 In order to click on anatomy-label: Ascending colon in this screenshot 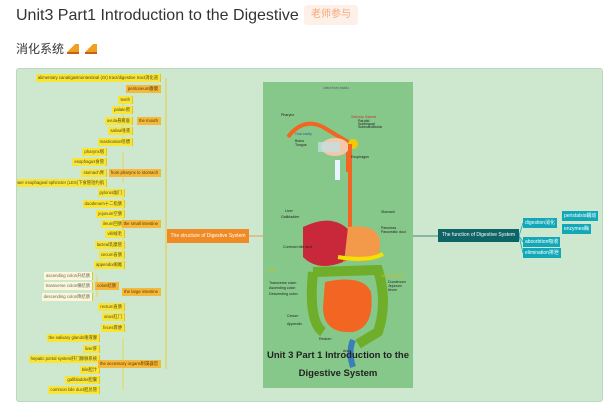, I will do `click(282, 288)`.